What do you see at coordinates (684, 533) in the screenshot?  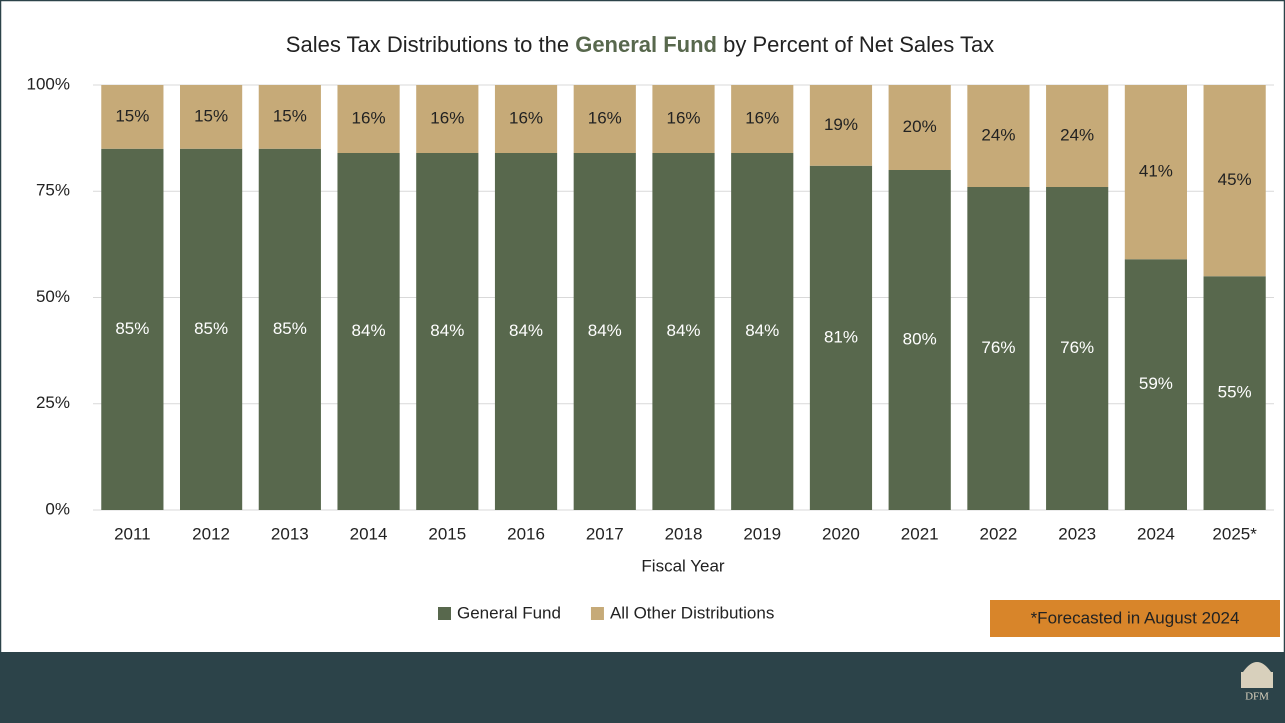 I see `x-tick-label: 2018` at bounding box center [684, 533].